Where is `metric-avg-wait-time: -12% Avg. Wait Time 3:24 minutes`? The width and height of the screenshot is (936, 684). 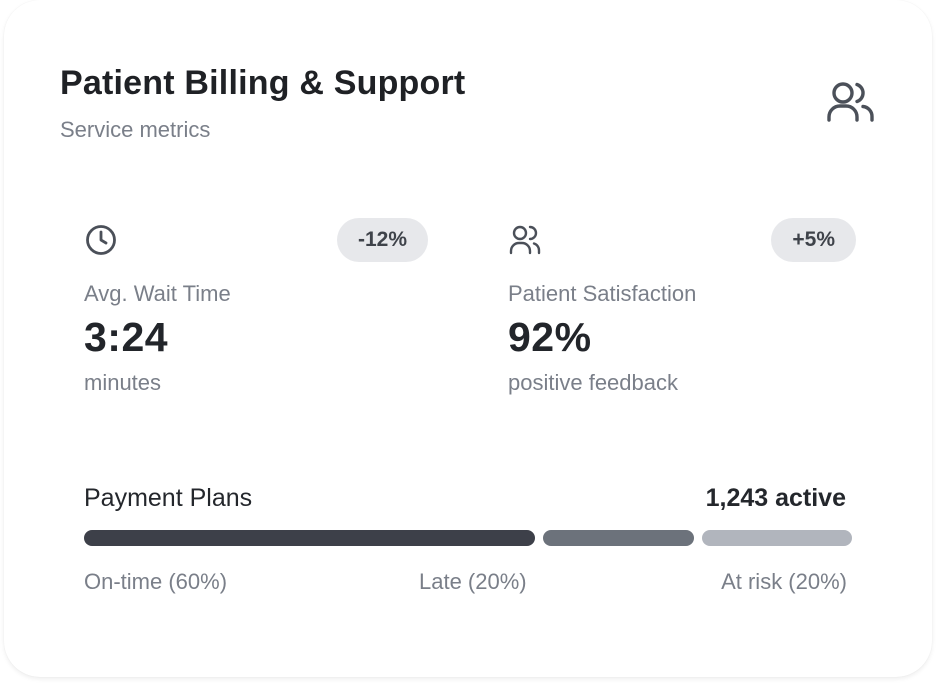
metric-avg-wait-time: -12% Avg. Wait Time 3:24 minutes is located at coordinates (256, 313).